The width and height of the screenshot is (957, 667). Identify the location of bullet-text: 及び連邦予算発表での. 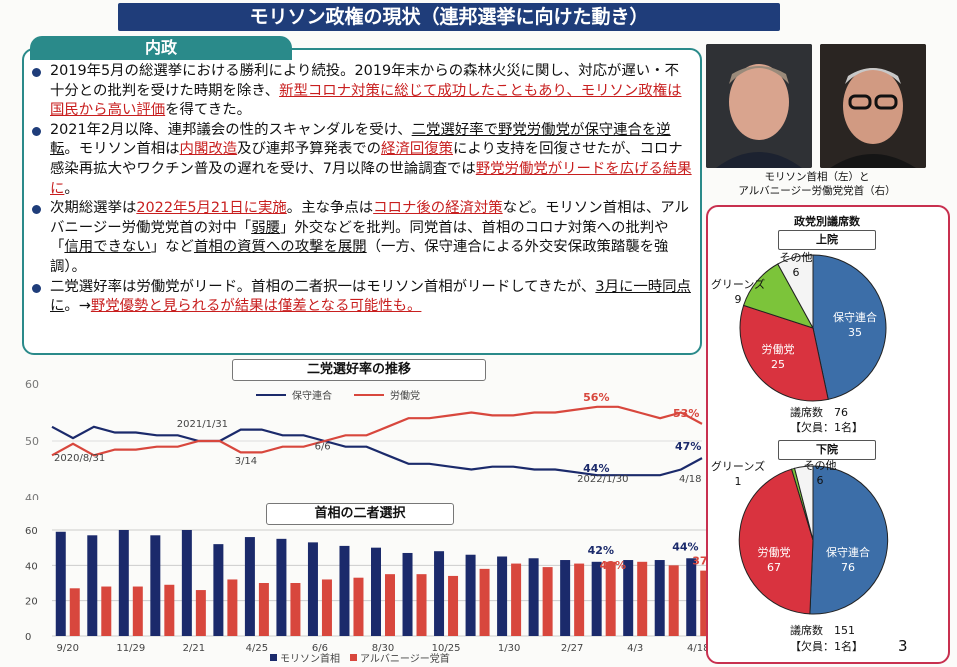
(309, 149).